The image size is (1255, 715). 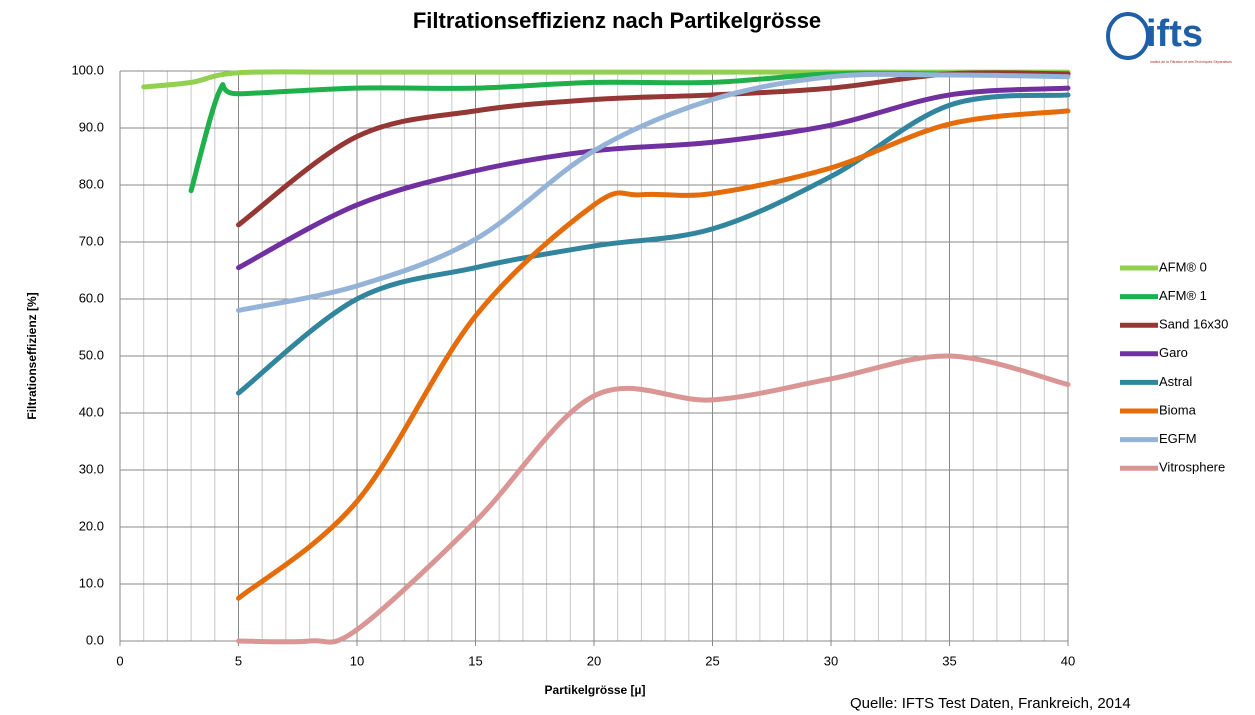 What do you see at coordinates (712, 660) in the screenshot?
I see `x-tick-label: 25` at bounding box center [712, 660].